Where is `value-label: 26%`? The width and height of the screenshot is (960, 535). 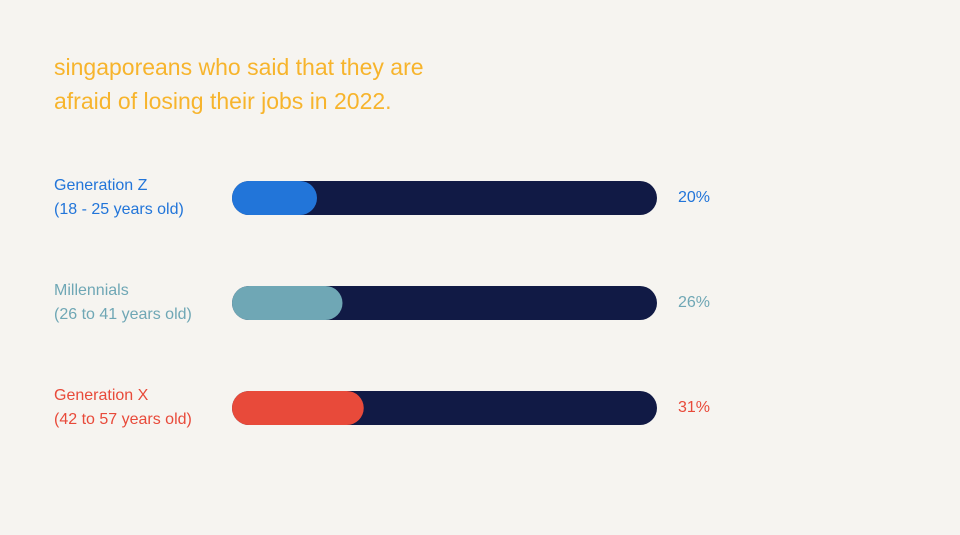 value-label: 26% is located at coordinates (694, 302).